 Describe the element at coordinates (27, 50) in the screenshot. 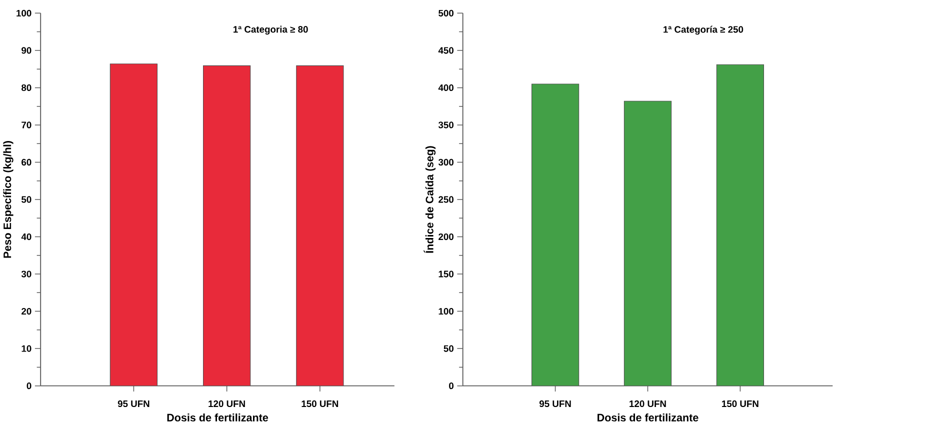

I see `y-tick-label: 90` at that location.